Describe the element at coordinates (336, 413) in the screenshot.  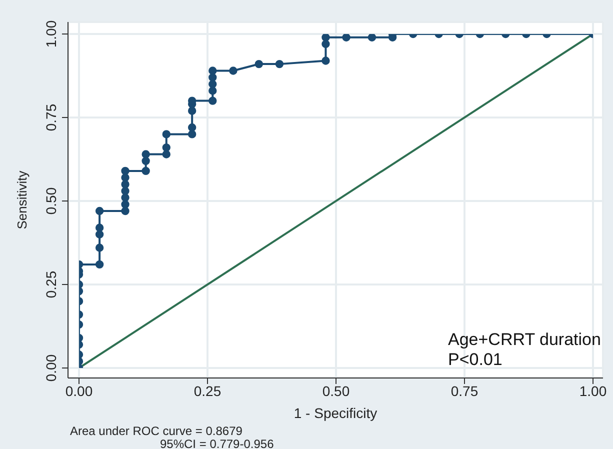
I see `x-axis-title: 1 - Specificity` at that location.